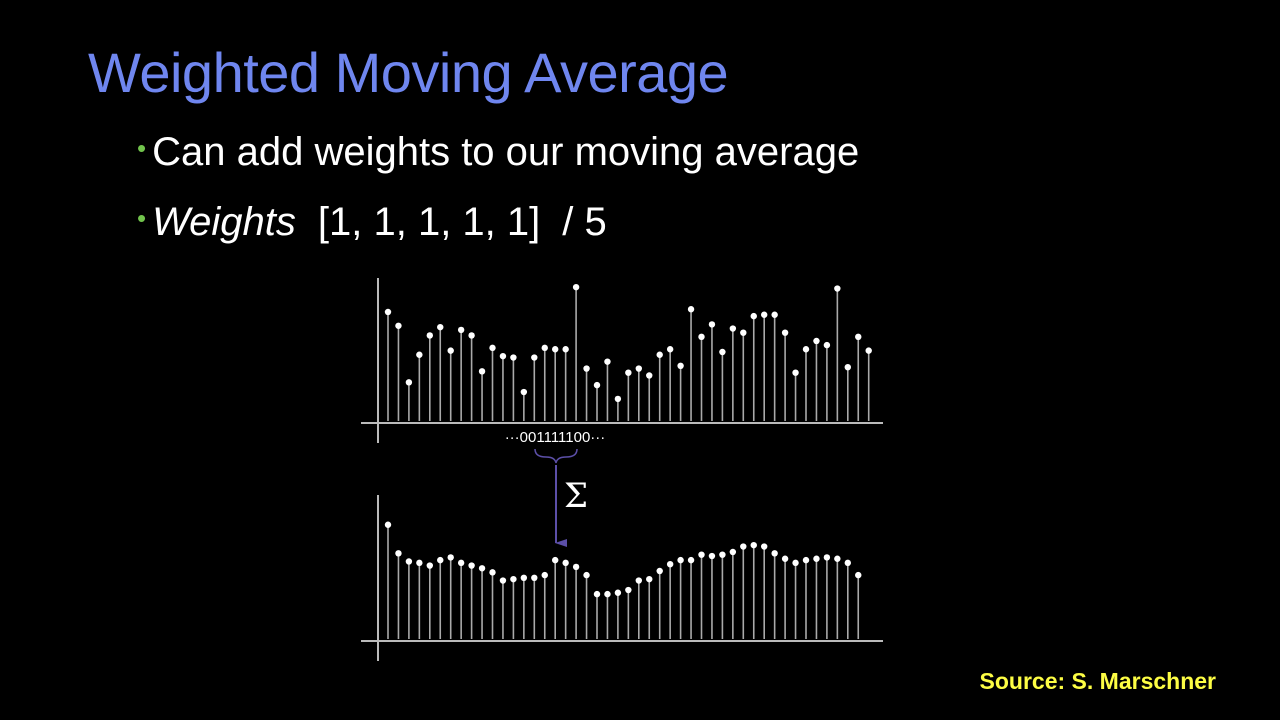  I want to click on kernel-brace-icon, so click(556, 456).